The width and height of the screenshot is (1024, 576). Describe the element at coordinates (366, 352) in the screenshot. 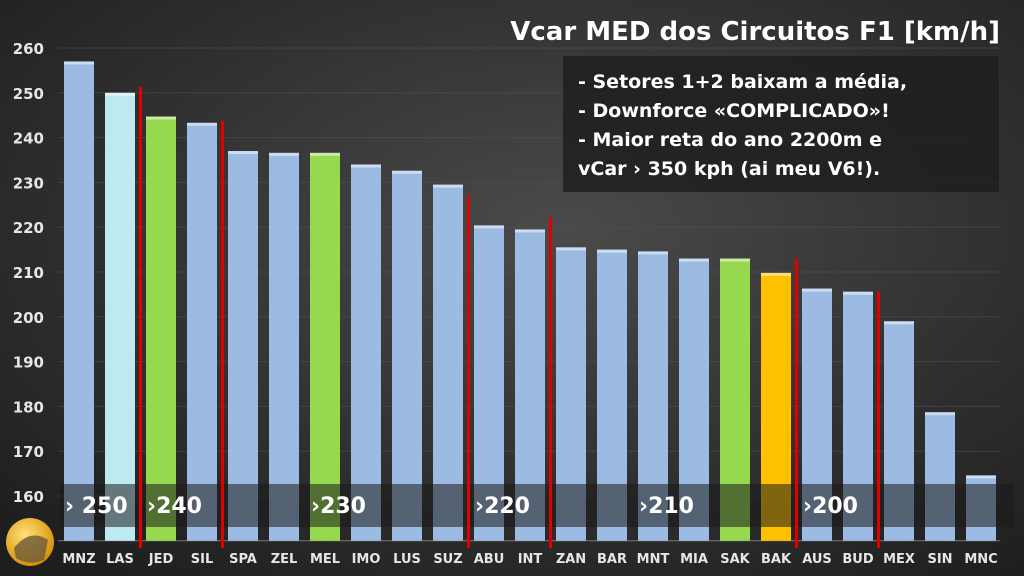

I see `bar-imo` at that location.